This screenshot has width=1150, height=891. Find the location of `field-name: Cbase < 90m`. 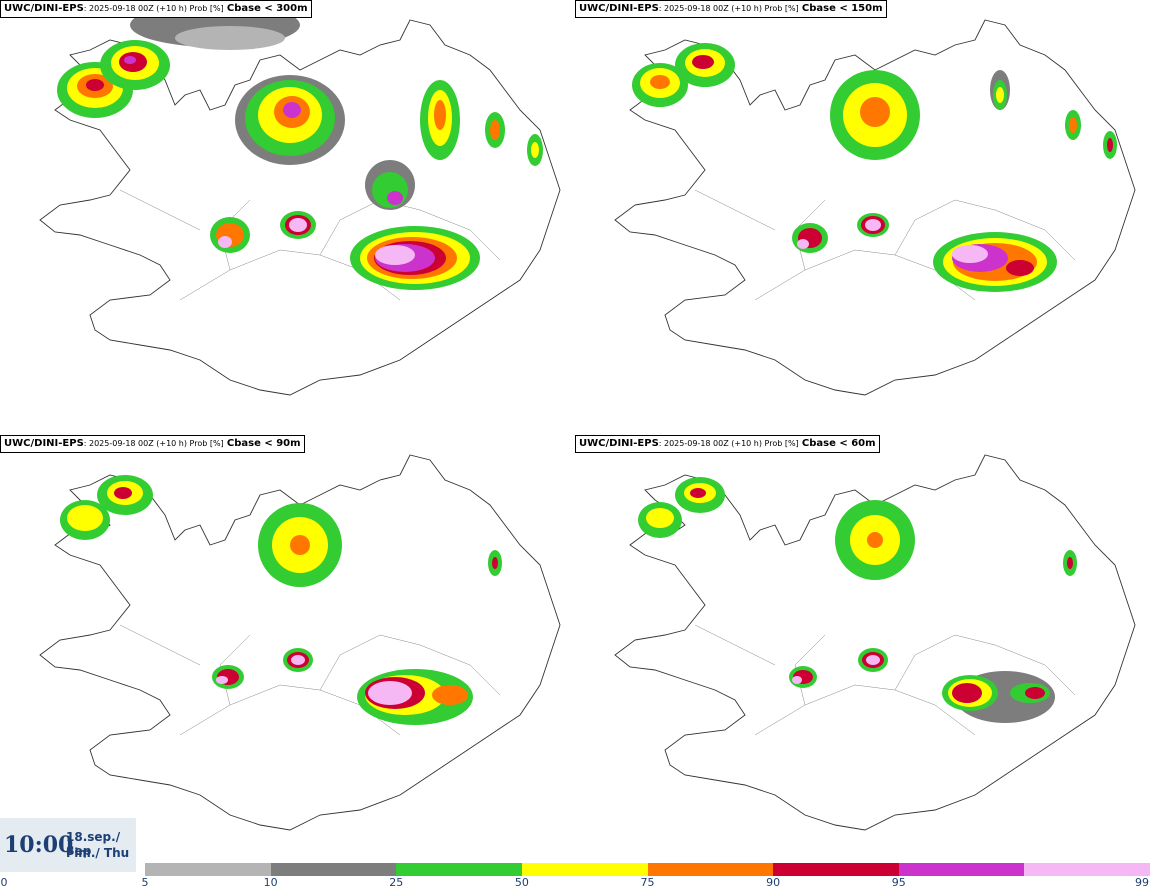

field-name: Cbase < 90m is located at coordinates (263, 443).